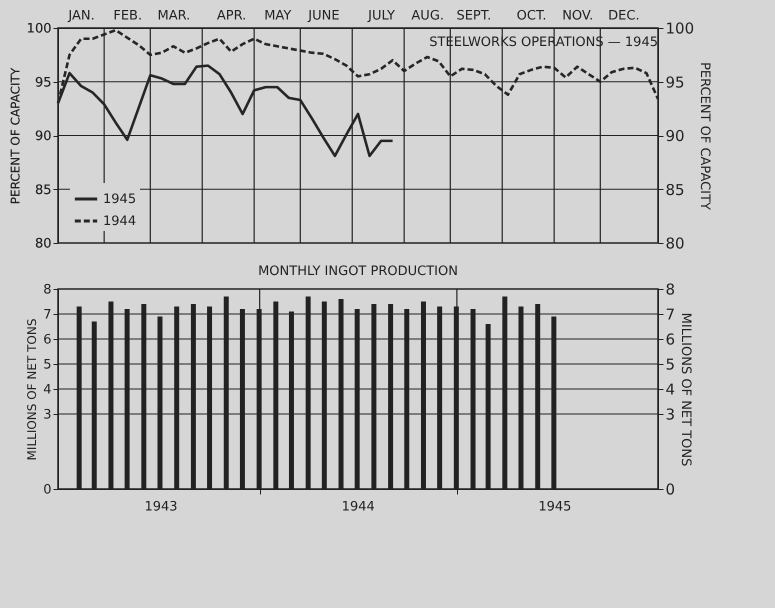  I want to click on y-tick-label: 100, so click(39, 29).